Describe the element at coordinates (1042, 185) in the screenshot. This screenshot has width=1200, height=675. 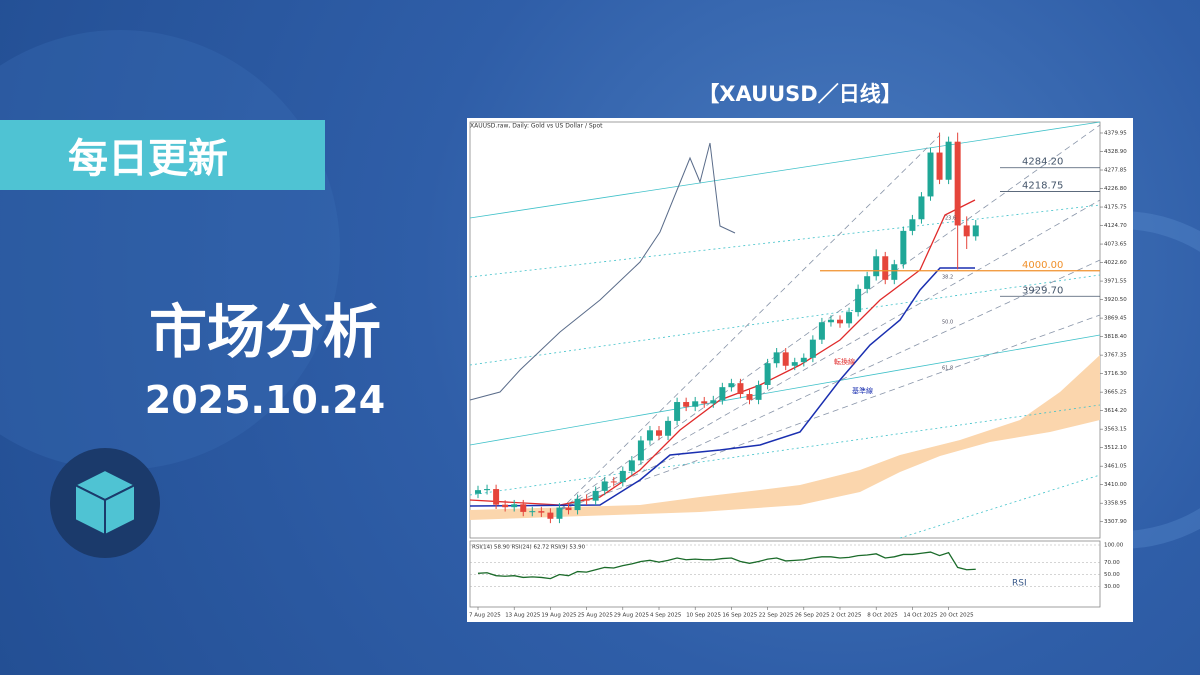
I see `level-label: 4218.75` at that location.